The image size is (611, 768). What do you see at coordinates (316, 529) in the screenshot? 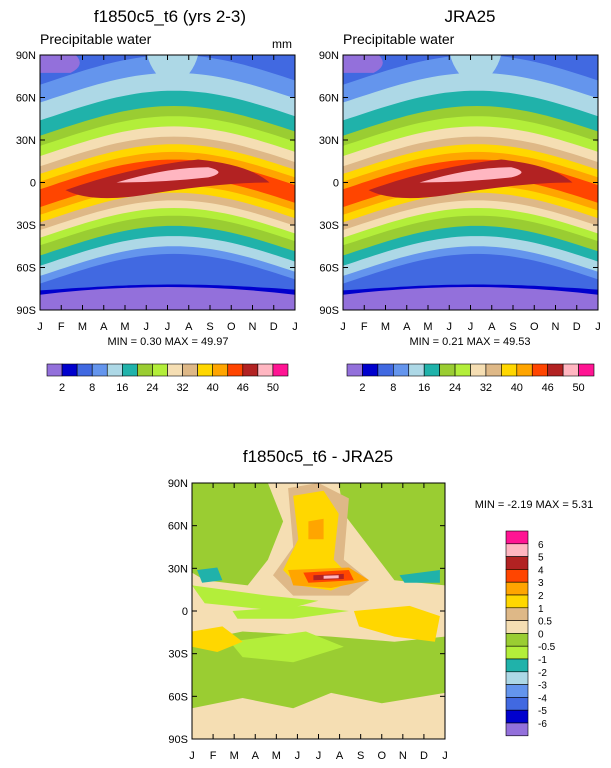
I see `contour-pos-orange-north` at bounding box center [316, 529].